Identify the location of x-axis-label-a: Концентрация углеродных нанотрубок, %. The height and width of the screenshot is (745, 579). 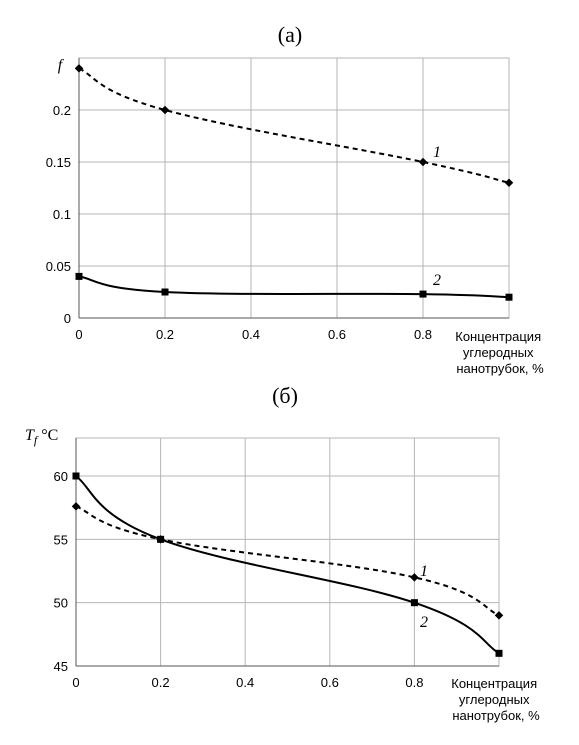
(499, 352).